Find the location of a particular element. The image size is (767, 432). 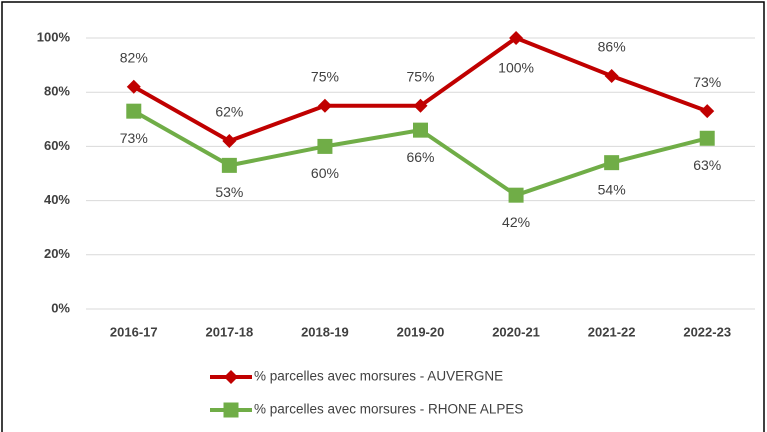

data-label: 82% is located at coordinates (134, 57).